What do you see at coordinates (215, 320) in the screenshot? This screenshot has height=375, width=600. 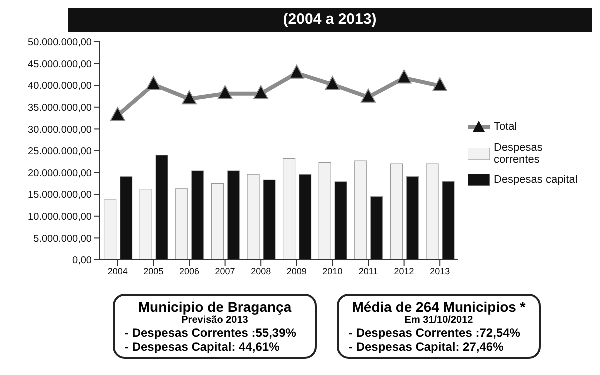 I see `text: Previsão 2013` at bounding box center [215, 320].